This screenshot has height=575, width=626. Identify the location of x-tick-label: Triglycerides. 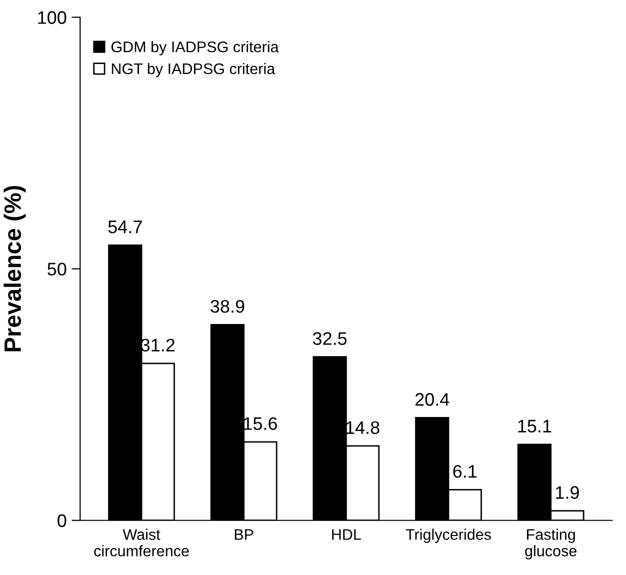
(448, 535).